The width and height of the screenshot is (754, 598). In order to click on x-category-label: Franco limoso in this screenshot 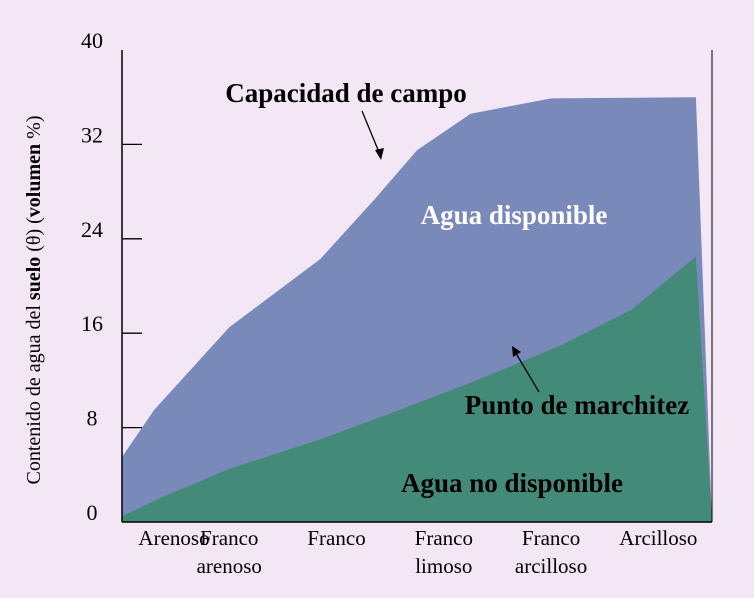, I will do `click(444, 552)`.